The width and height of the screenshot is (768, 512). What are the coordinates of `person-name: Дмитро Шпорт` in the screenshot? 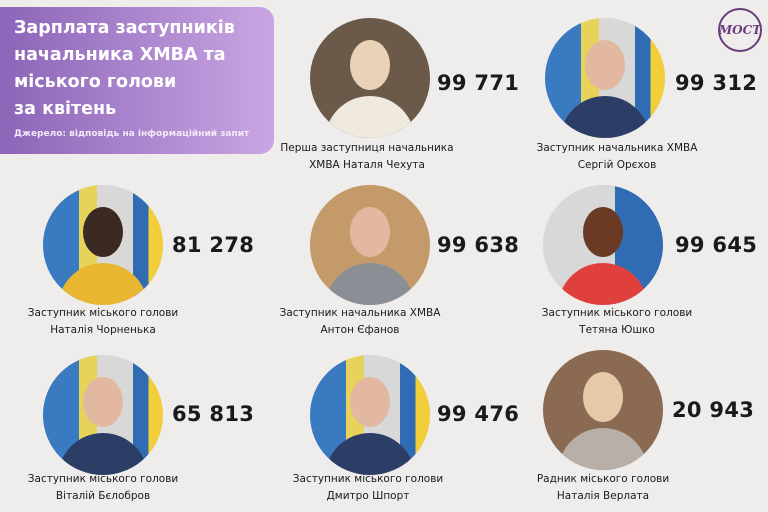 It's located at (368, 496).